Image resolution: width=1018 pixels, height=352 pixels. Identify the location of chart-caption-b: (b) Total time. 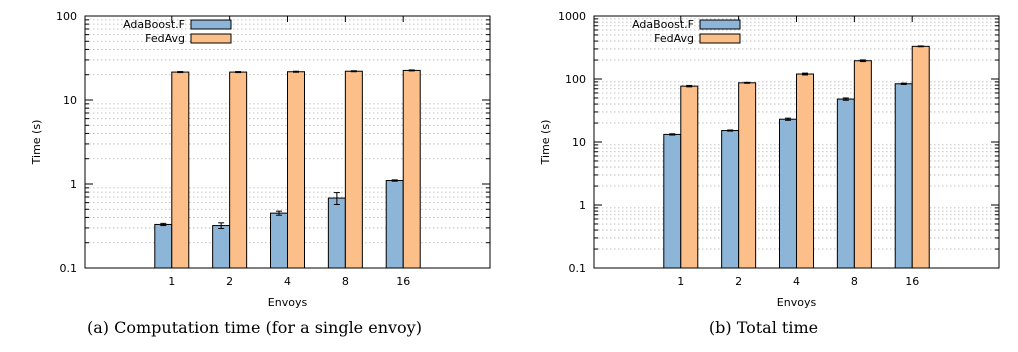
(763, 327).